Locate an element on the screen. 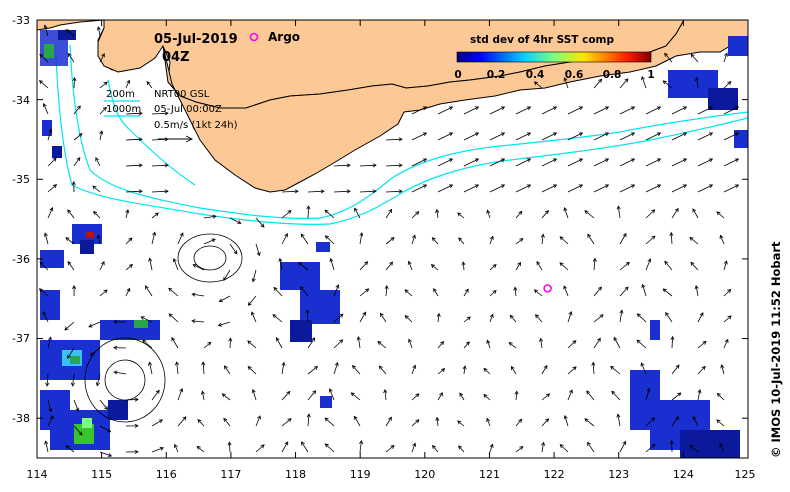 The height and width of the screenshot is (492, 790). colorbar-title: std dev of 4hr SST comp is located at coordinates (542, 40).